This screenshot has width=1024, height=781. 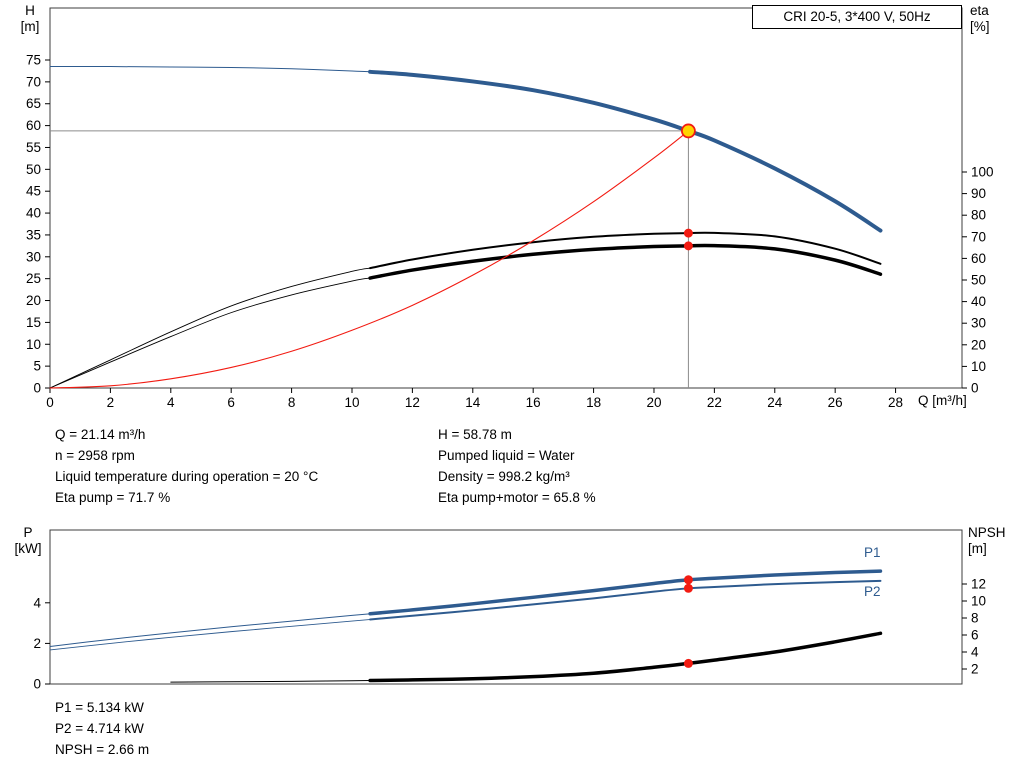 What do you see at coordinates (33, 278) in the screenshot?
I see `tick-label: 25` at bounding box center [33, 278].